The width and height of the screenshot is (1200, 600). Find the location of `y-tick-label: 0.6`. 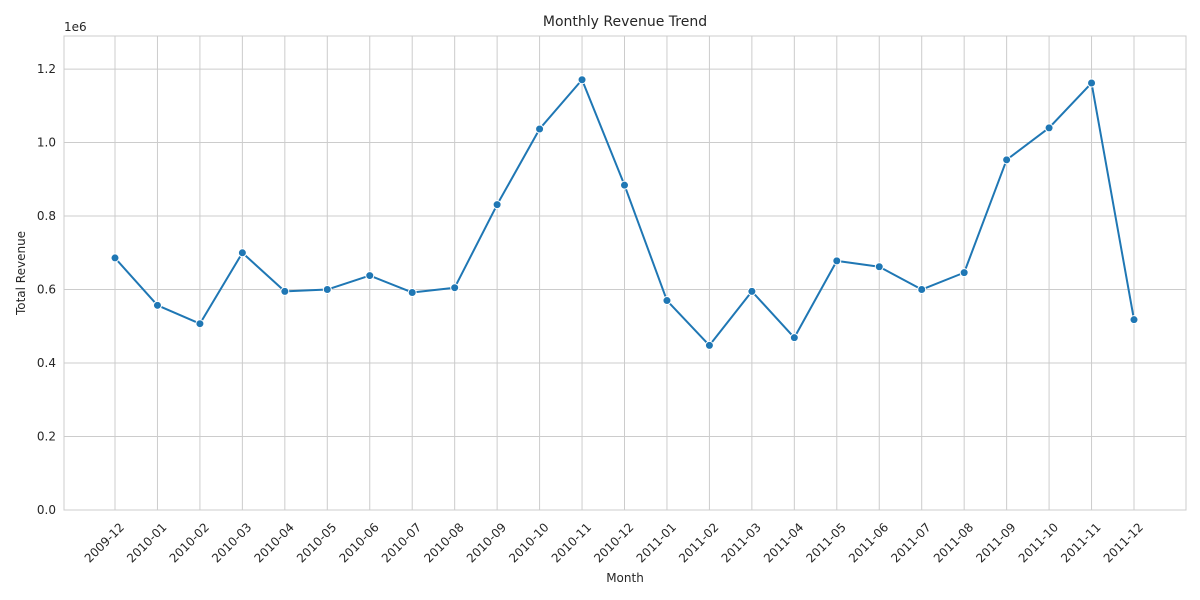

y-tick-label: 0.6 is located at coordinates (46, 290).